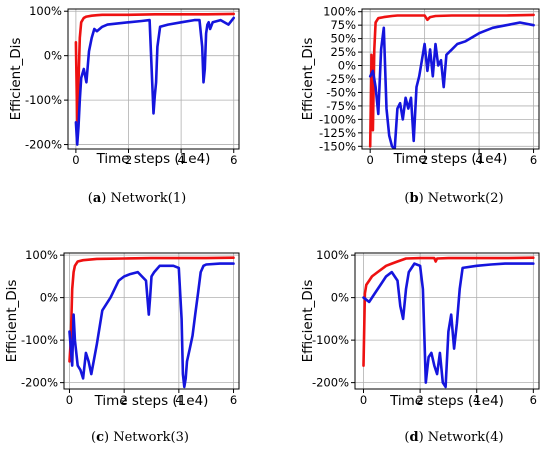  What do you see at coordinates (343, 39) in the screenshot?
I see `y-tick-label: 50%` at bounding box center [343, 39].